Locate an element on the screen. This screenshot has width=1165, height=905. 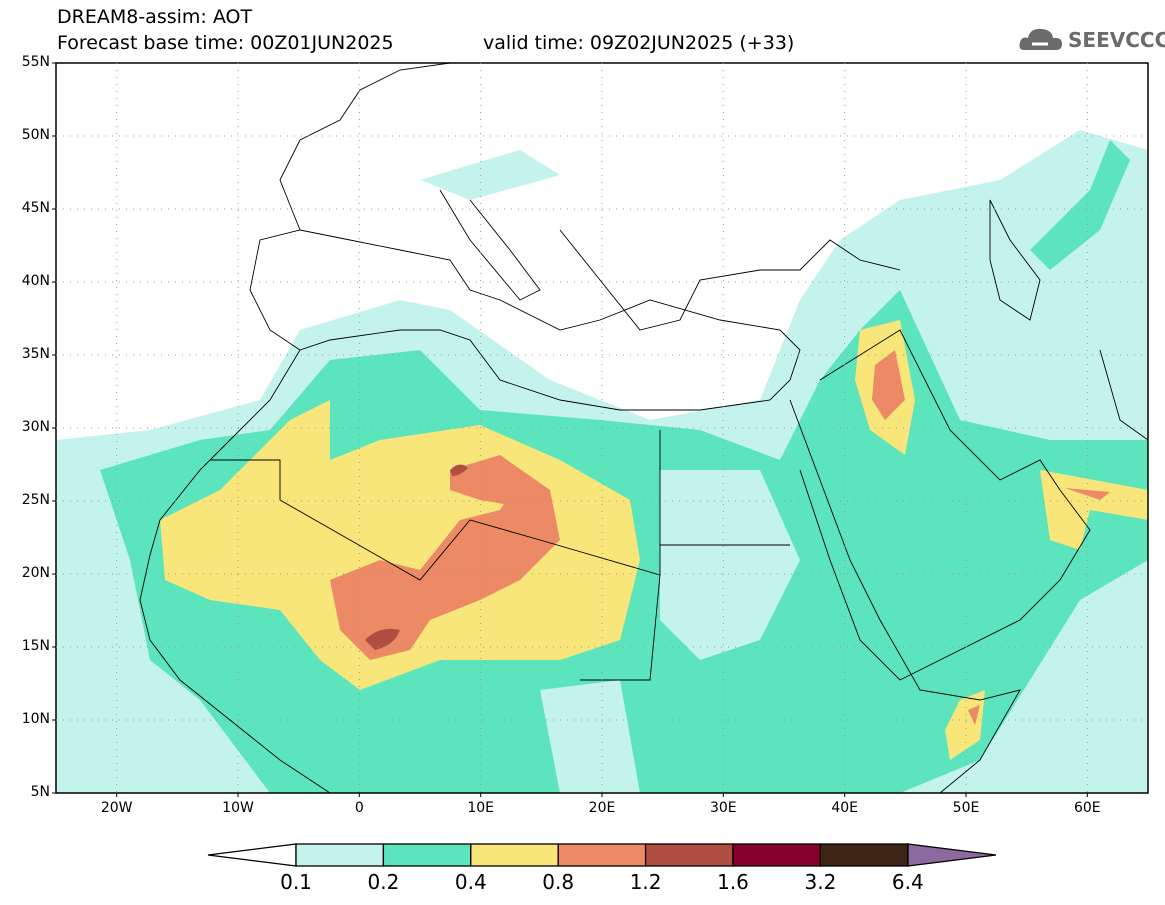
colorbar-label: 1.2 is located at coordinates (645, 882).